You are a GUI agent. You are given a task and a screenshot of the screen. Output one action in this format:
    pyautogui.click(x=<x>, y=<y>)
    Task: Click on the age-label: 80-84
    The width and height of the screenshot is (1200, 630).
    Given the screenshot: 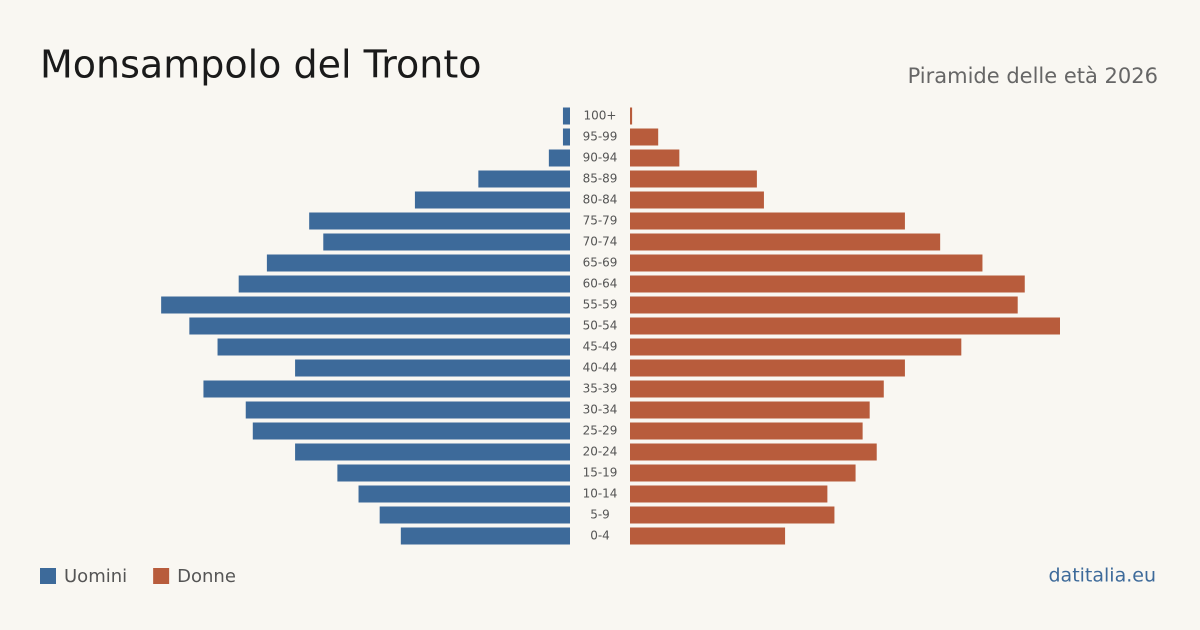 What is the action you would take?
    pyautogui.click(x=600, y=200)
    